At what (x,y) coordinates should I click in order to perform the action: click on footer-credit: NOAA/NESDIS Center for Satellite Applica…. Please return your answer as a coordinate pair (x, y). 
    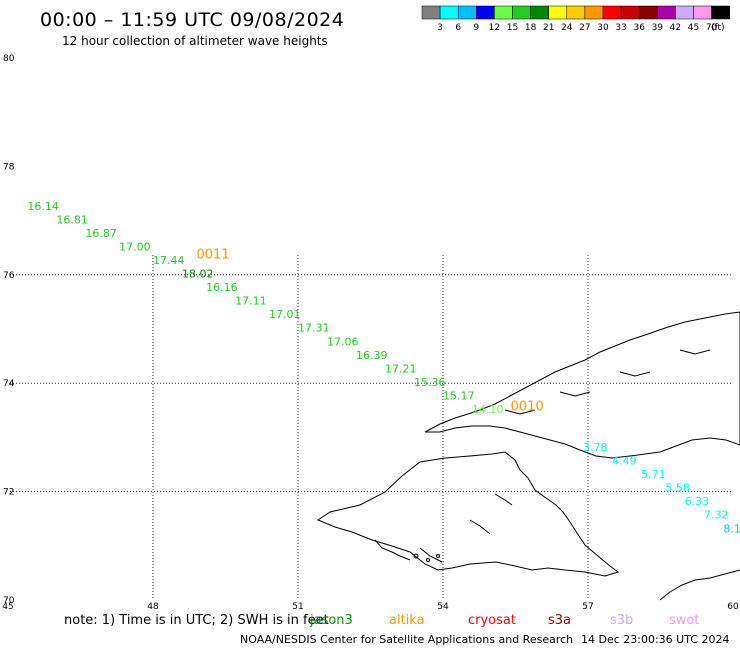
    Looking at the image, I should click on (406, 639).